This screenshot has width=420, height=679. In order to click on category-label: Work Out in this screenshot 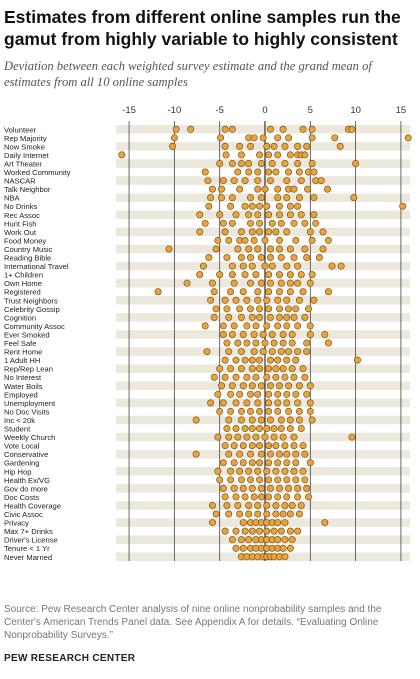, I will do `click(20, 232)`.